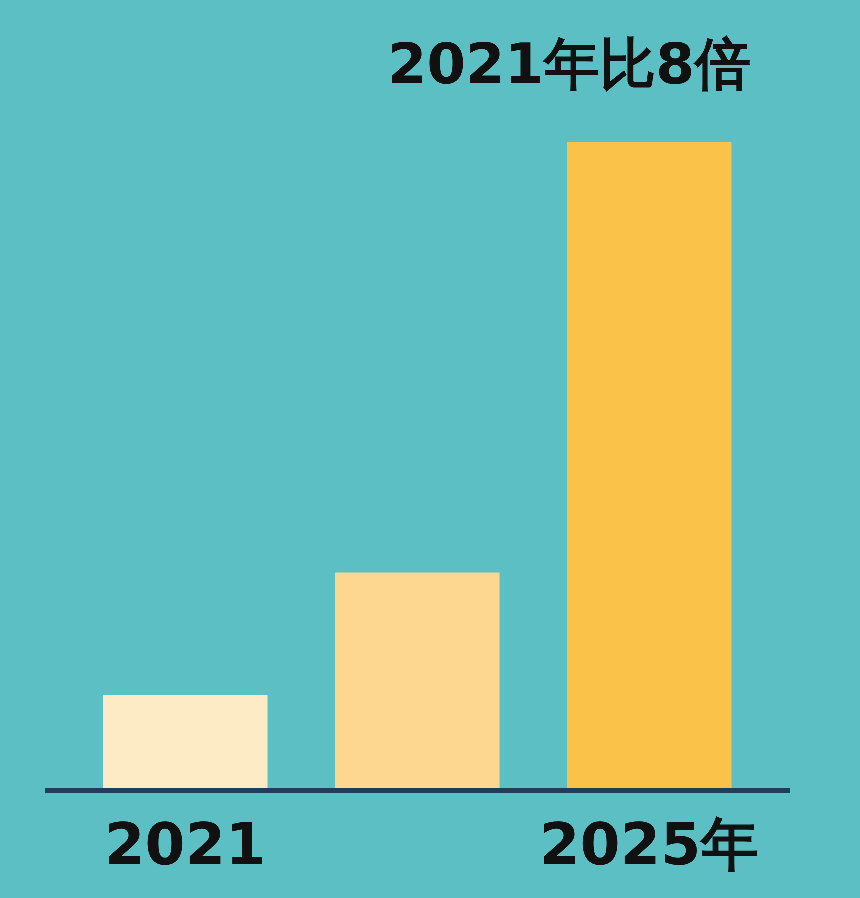  What do you see at coordinates (650, 844) in the screenshot?
I see `x-tick-label: 2025年` at bounding box center [650, 844].